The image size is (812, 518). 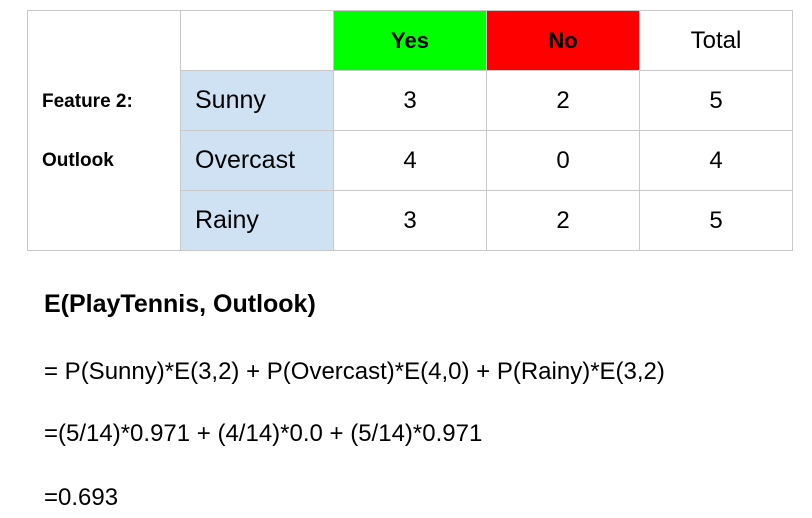 What do you see at coordinates (716, 40) in the screenshot?
I see `total-header: Total` at bounding box center [716, 40].